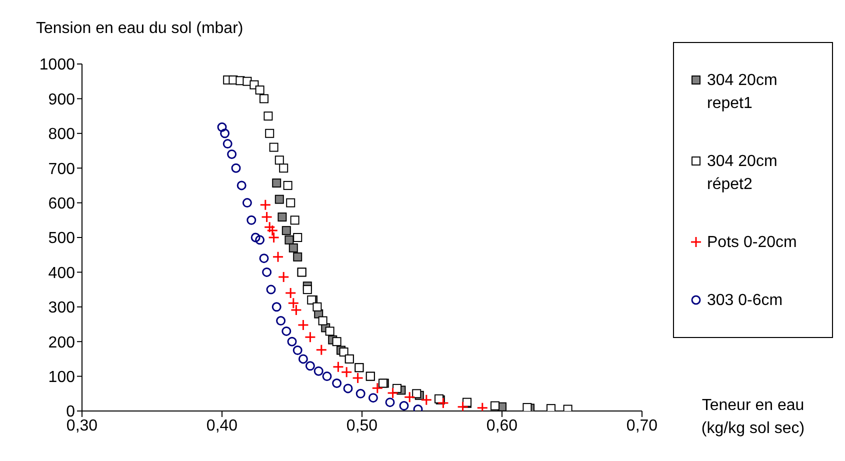 The image size is (845, 461). I want to click on y-tick-label: 300, so click(62, 308).